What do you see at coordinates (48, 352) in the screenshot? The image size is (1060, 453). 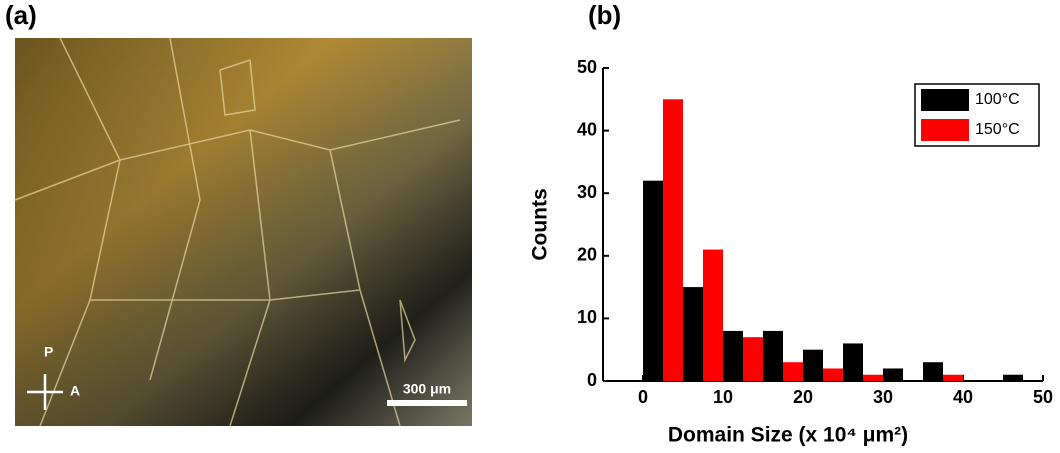 I see `polarizer-label: P` at bounding box center [48, 352].